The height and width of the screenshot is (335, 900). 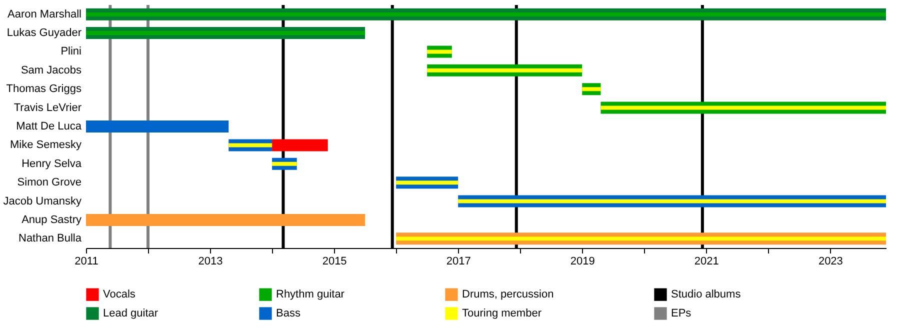 I want to click on x-tick-label: 2023, so click(x=830, y=262).